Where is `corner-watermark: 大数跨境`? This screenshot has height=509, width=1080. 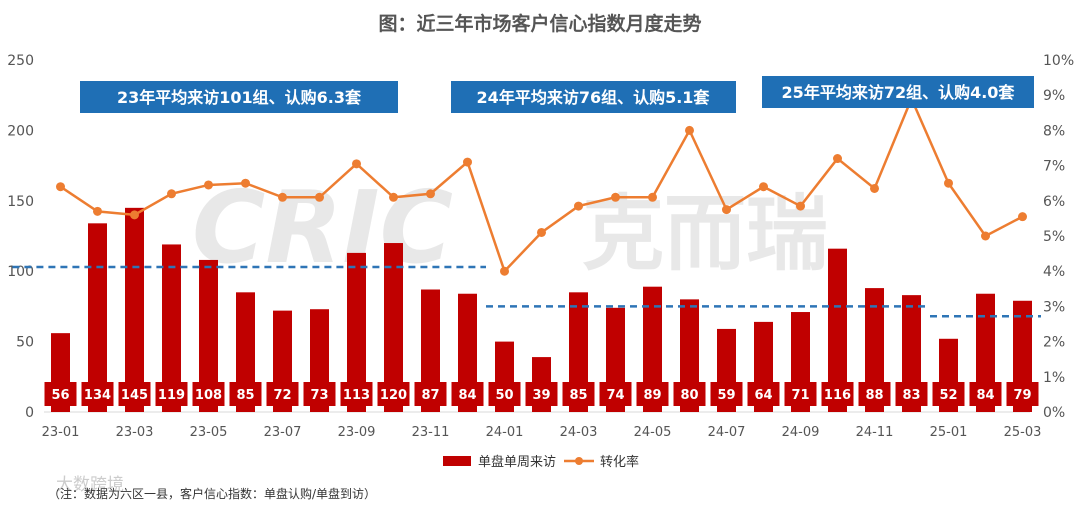 corner-watermark: 大数跨境 is located at coordinates (90, 485).